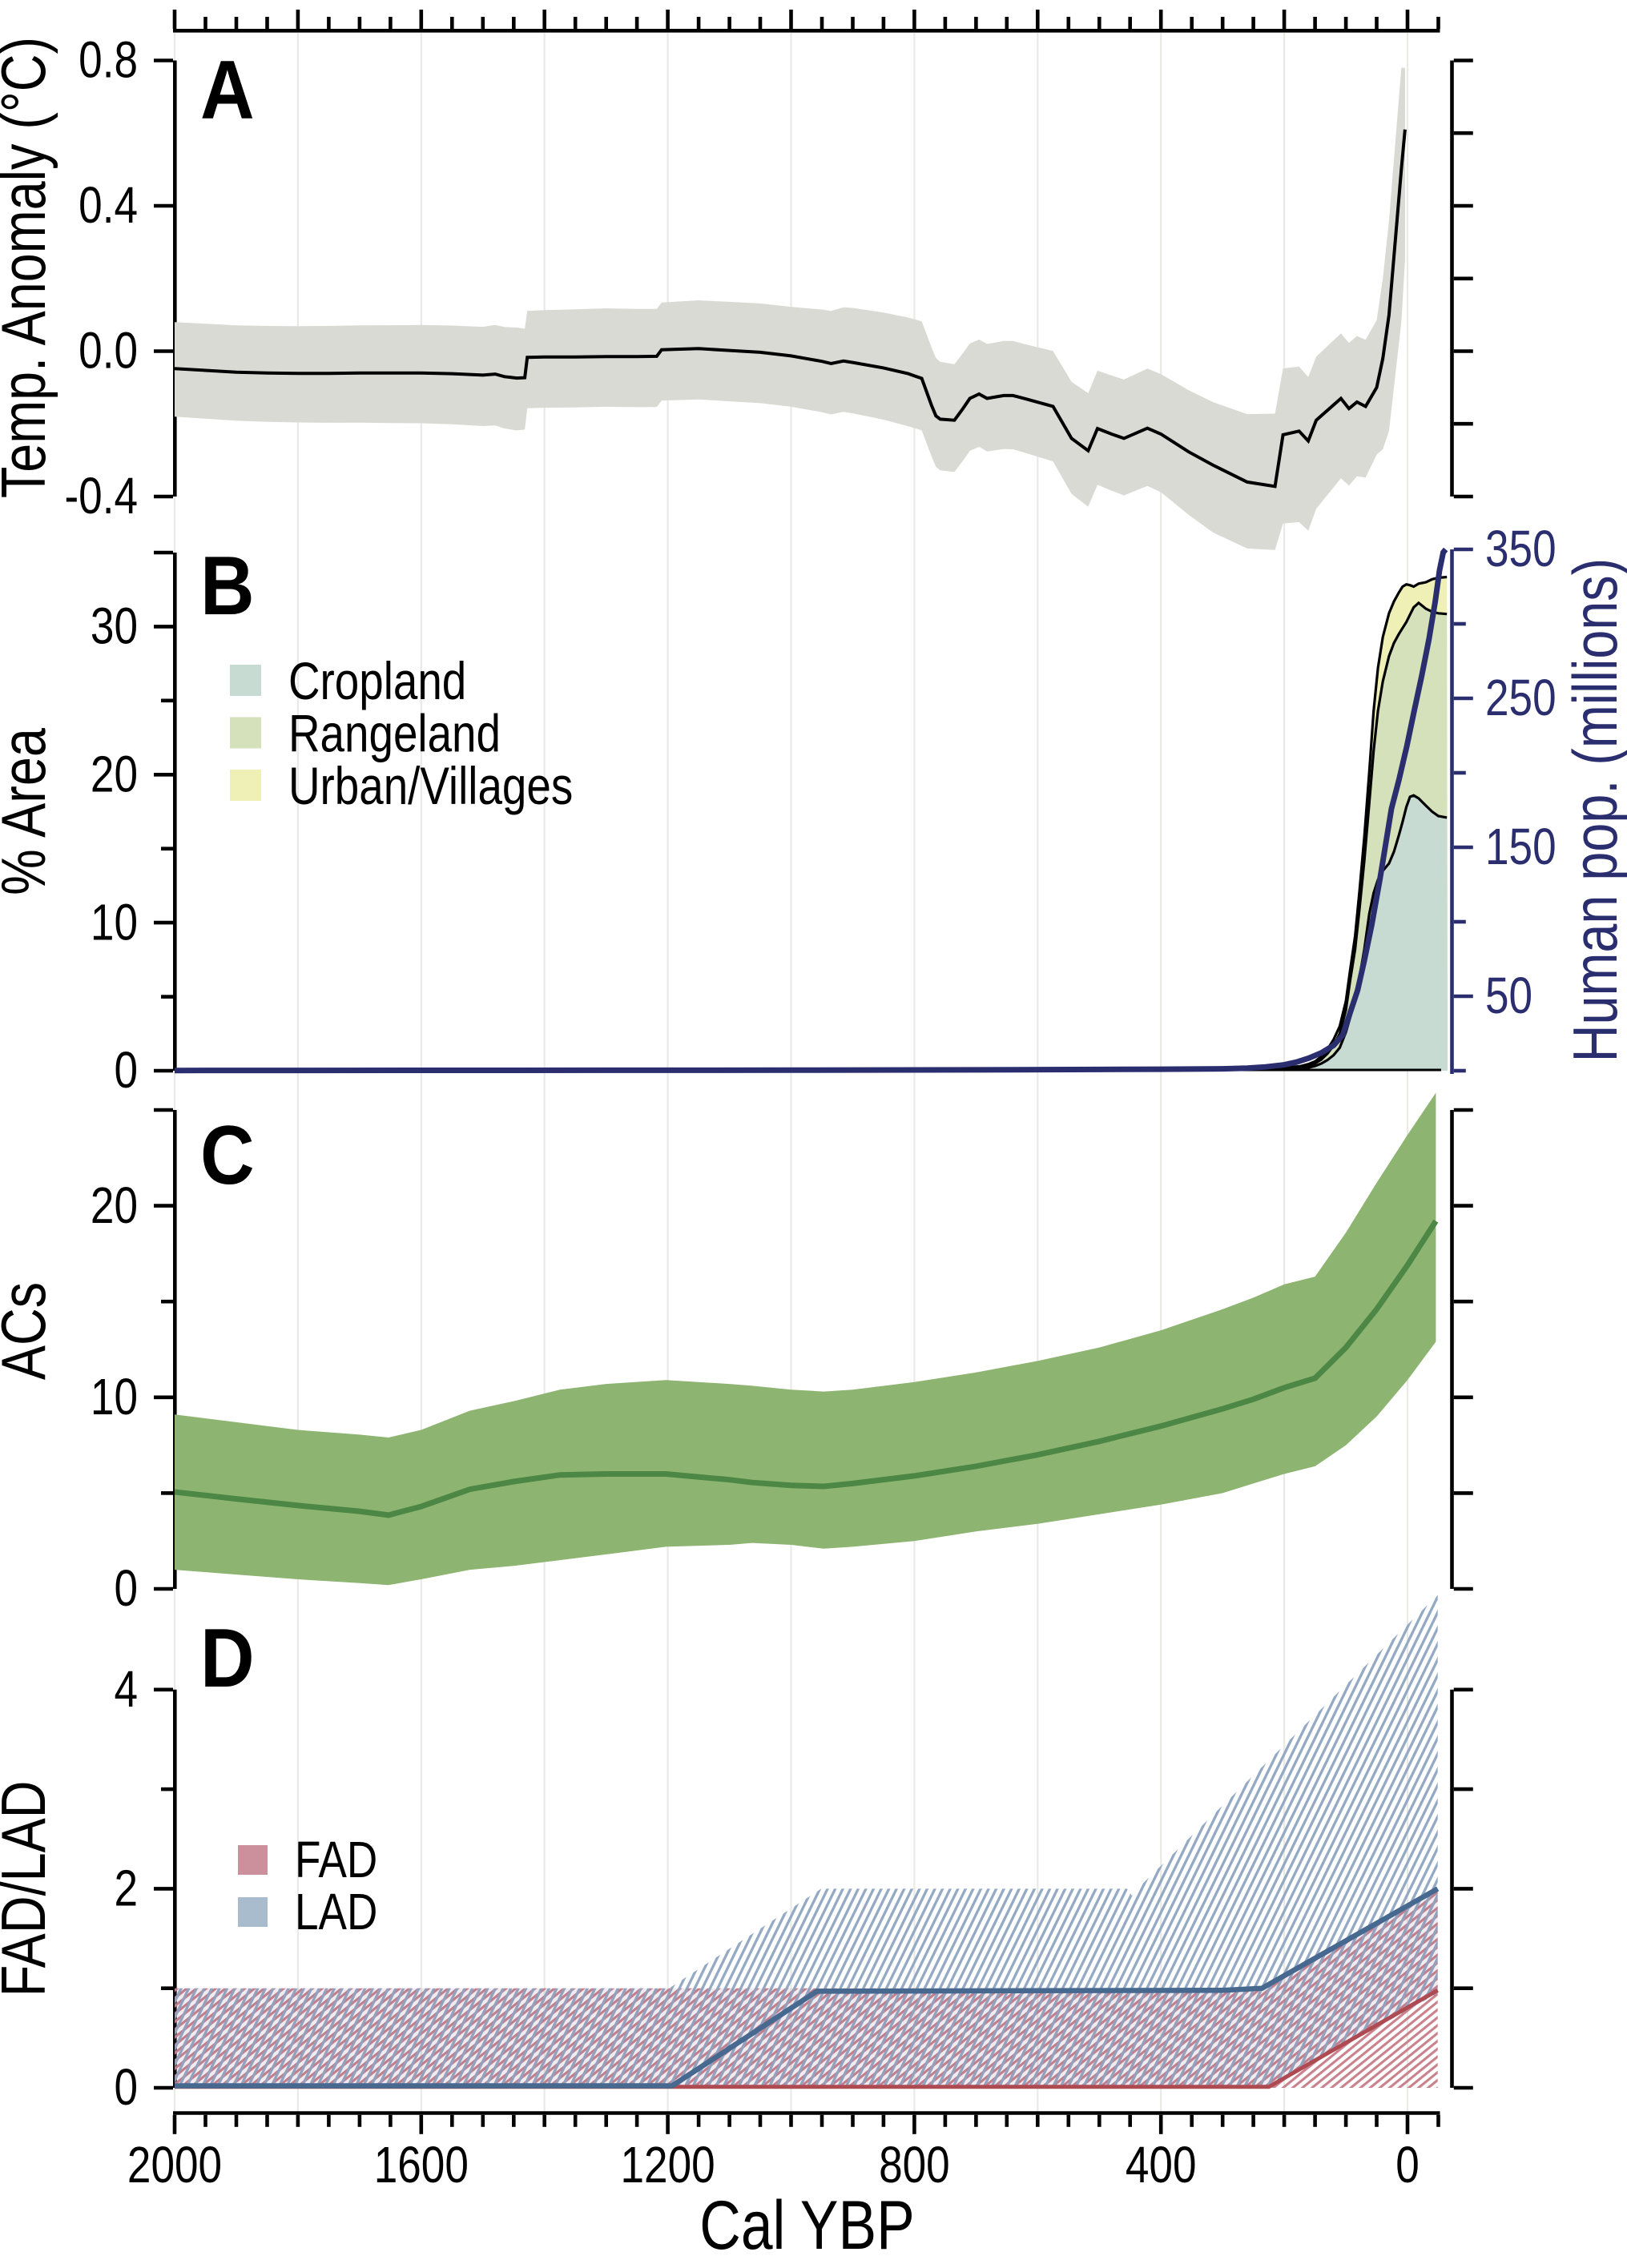  Describe the element at coordinates (806, 2225) in the screenshot. I see `svg-text: Cal YBP` at that location.